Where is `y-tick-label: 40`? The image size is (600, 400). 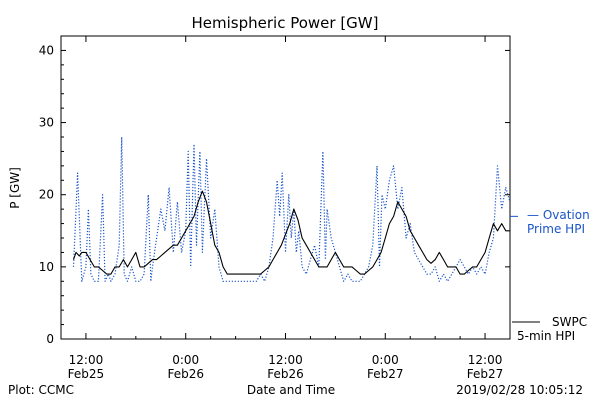
y-tick-label: 40 is located at coordinates (46, 50).